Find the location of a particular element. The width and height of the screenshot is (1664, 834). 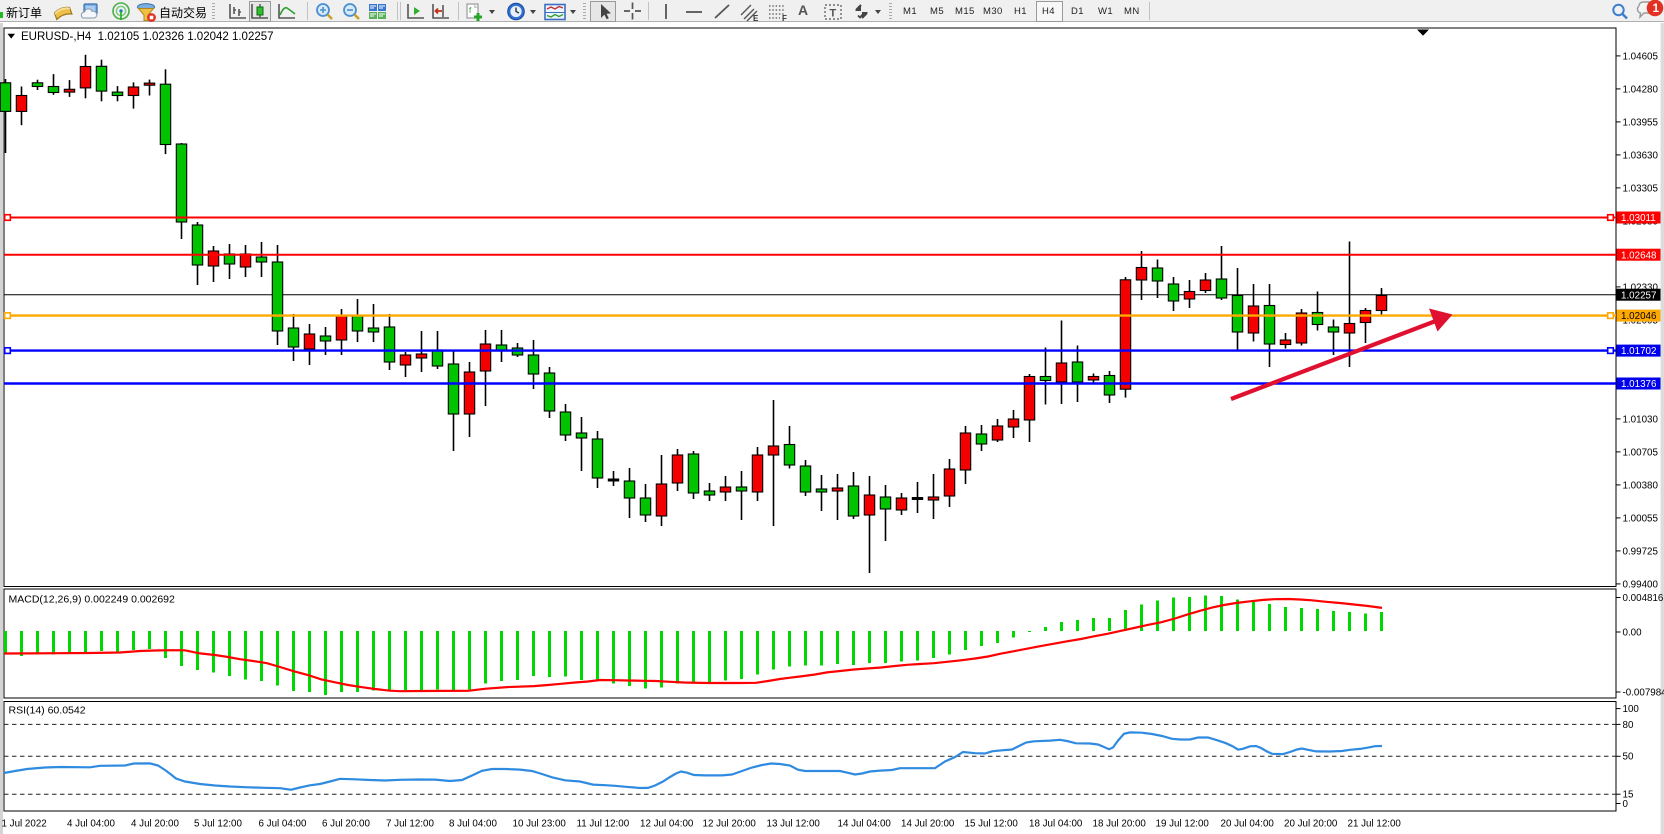

svg-text: 1.03955 is located at coordinates (1641, 122).